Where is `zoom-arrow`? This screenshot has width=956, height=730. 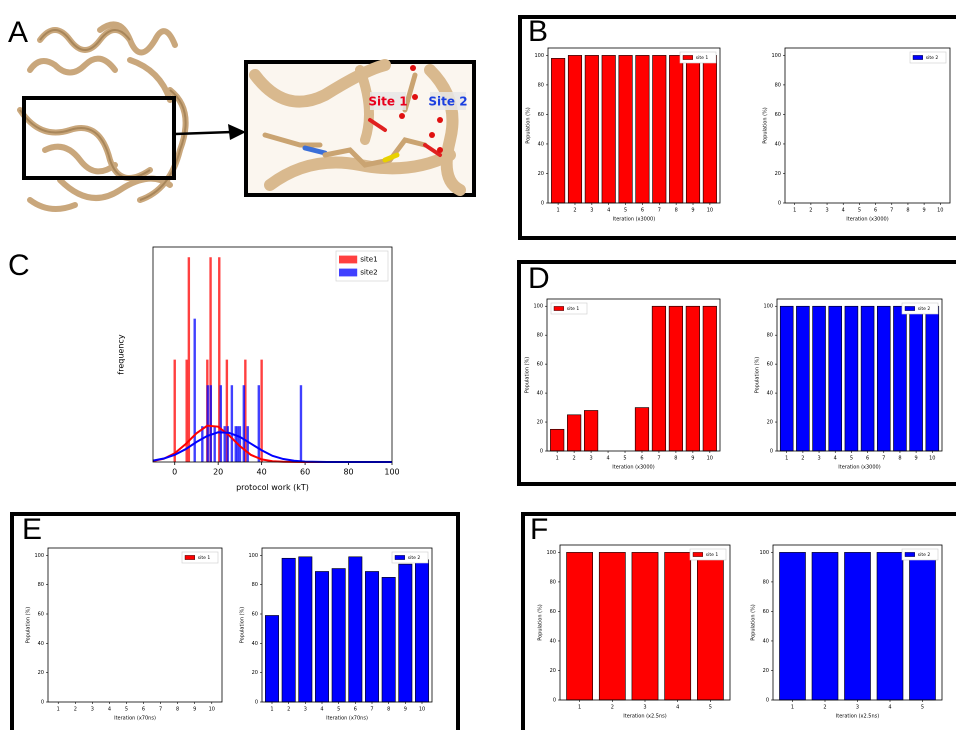
zoom-arrow is located at coordinates (203, 133).